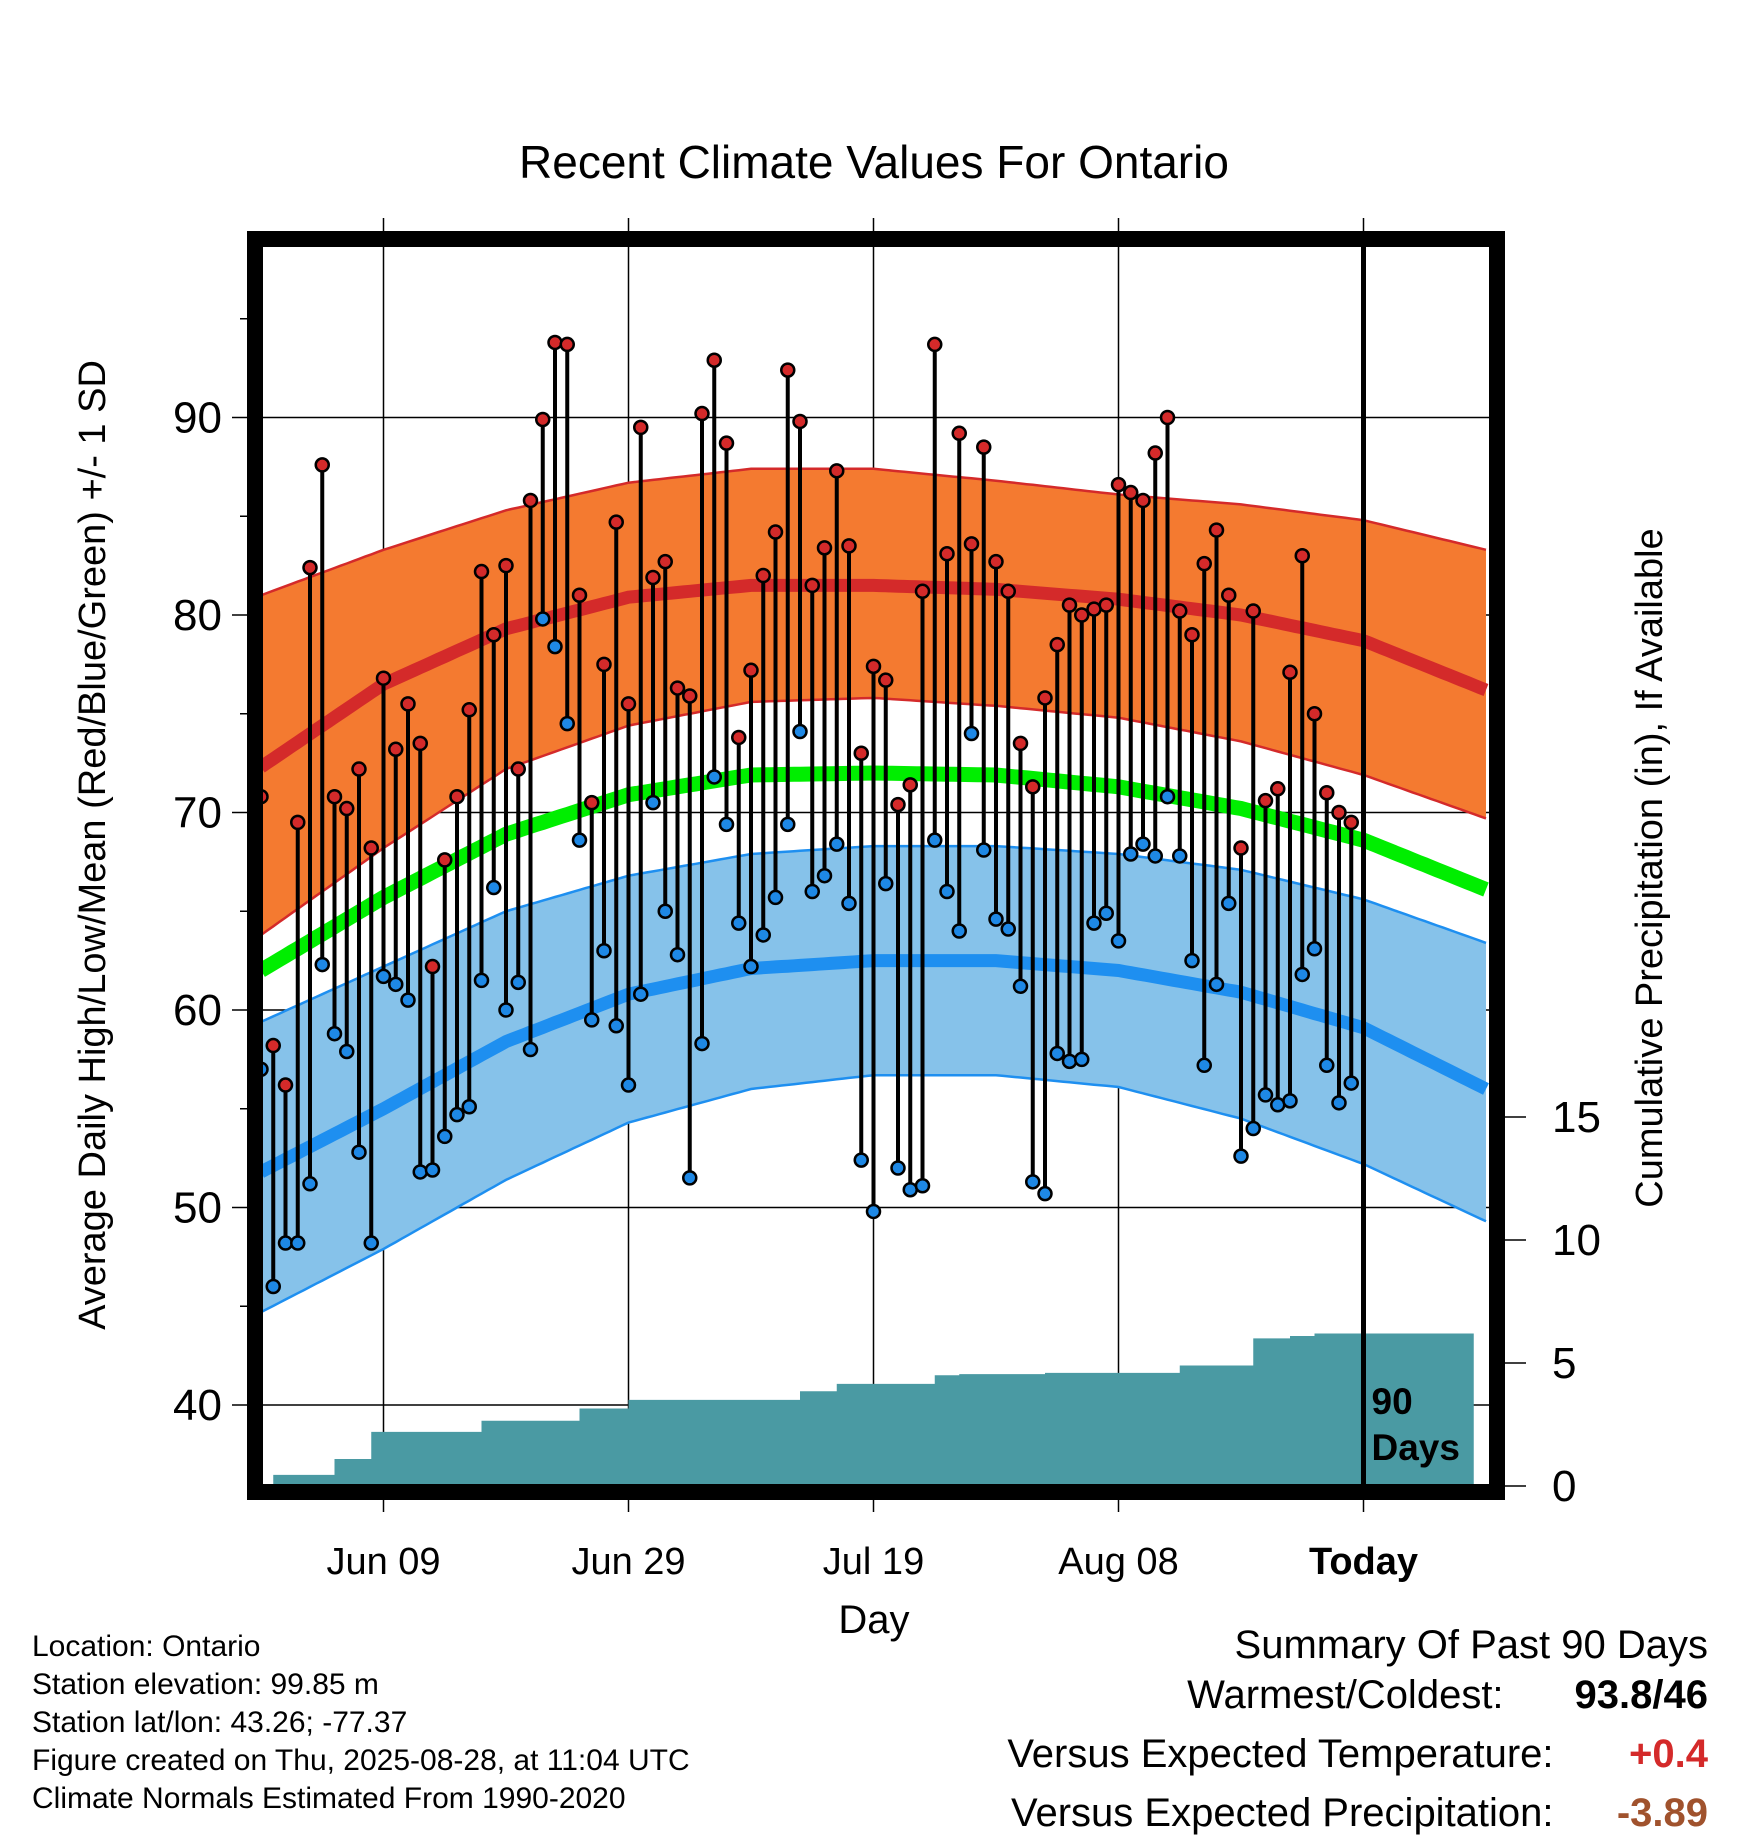  What do you see at coordinates (146, 1646) in the screenshot?
I see `location-text: Location: Ontario` at bounding box center [146, 1646].